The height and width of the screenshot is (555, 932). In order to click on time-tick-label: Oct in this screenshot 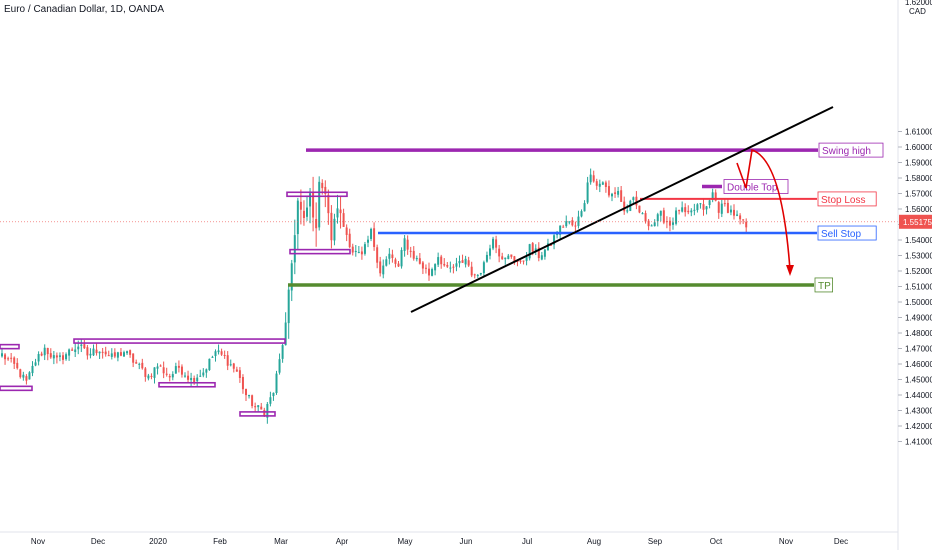, I will do `click(716, 541)`.